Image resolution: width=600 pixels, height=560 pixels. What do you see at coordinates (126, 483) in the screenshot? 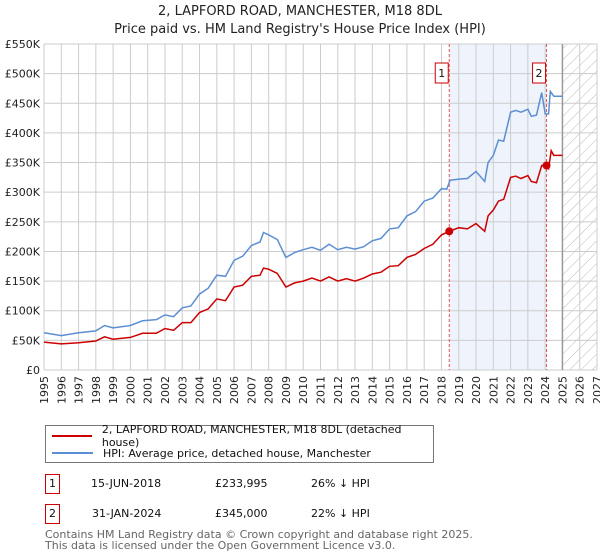
I see `transaction-date: 15-JUN-2018` at bounding box center [126, 483].